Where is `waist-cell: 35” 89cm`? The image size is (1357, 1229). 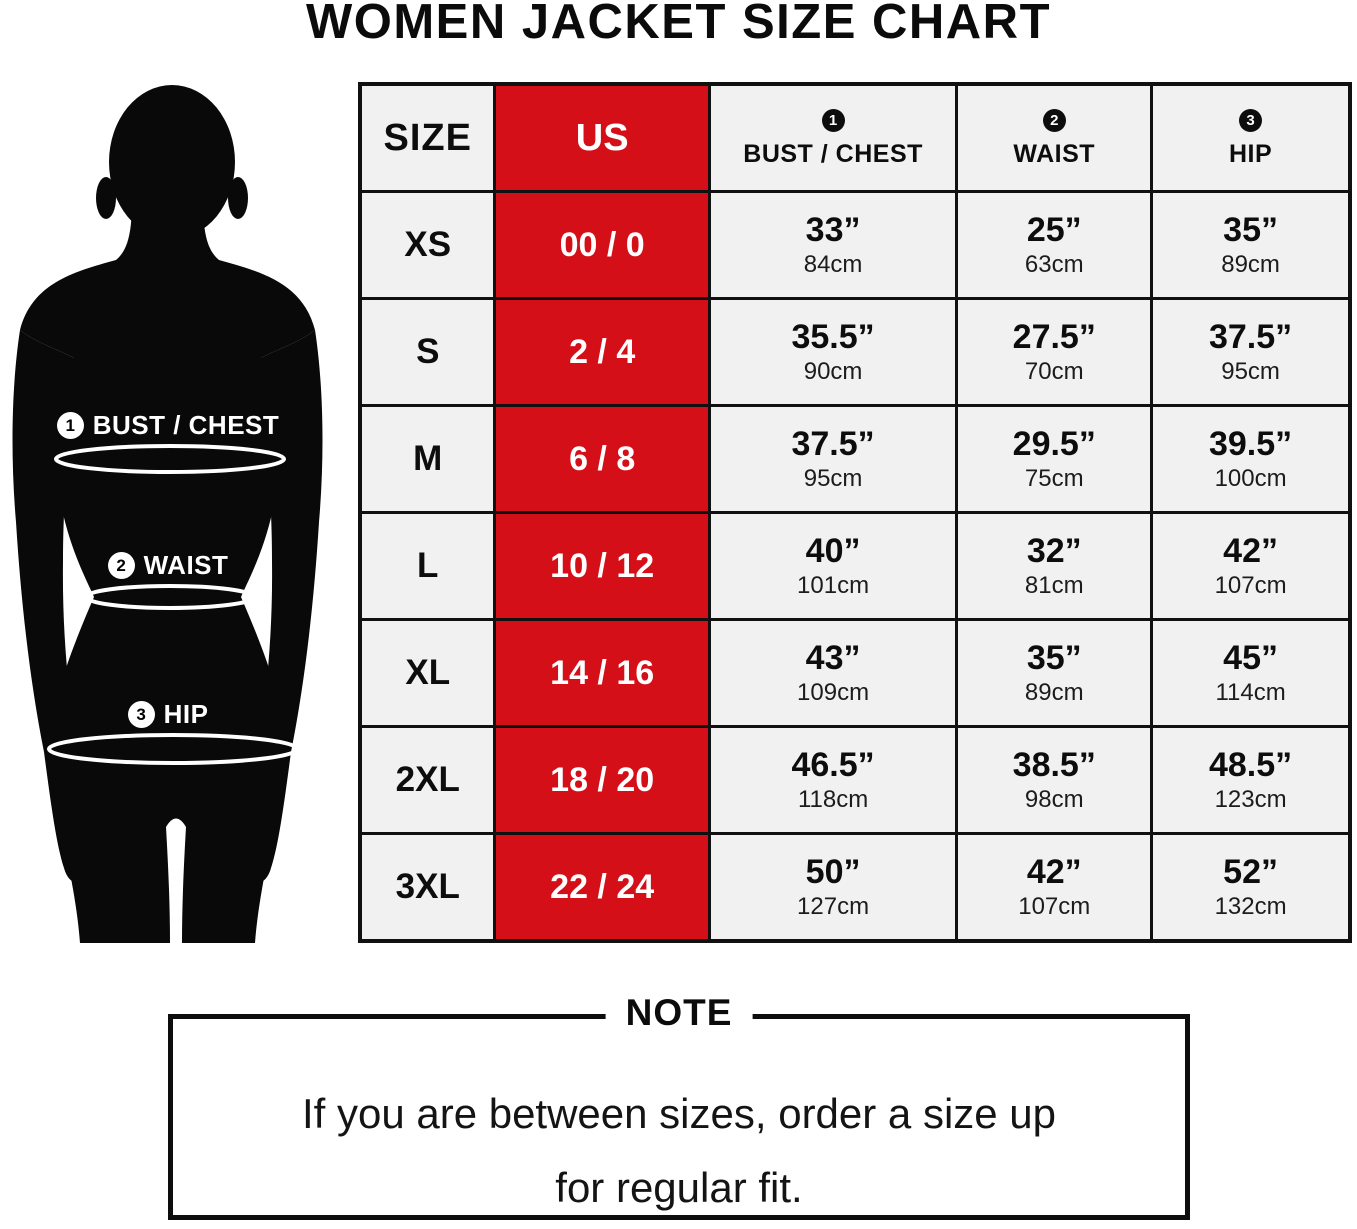 waist-cell: 35” 89cm is located at coordinates (1054, 673).